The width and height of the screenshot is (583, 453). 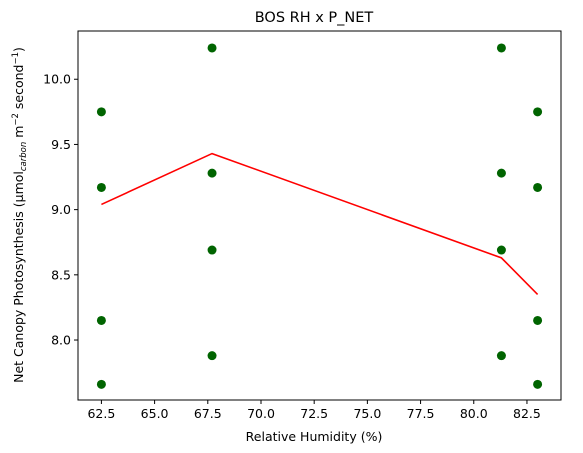 What do you see at coordinates (421, 413) in the screenshot?
I see `x-tick-label: 77.5` at bounding box center [421, 413].